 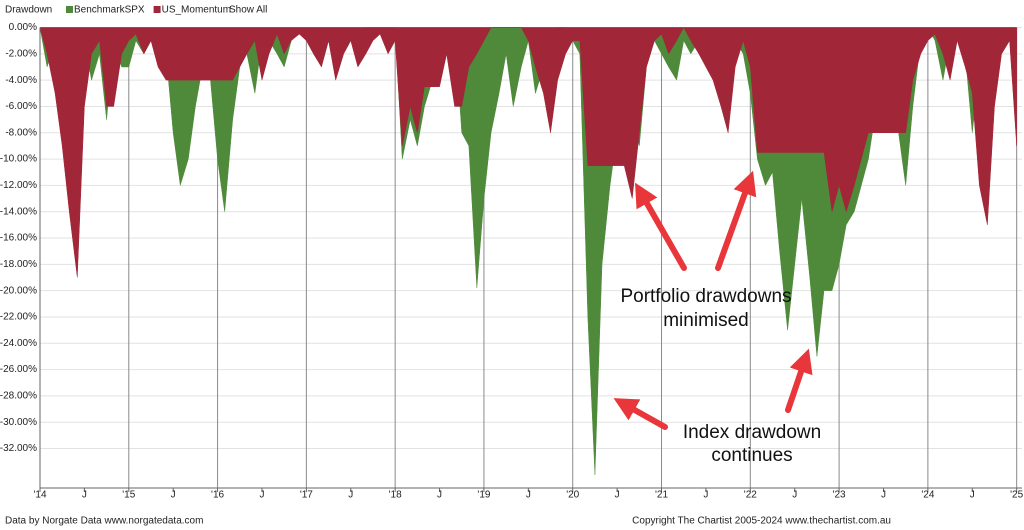 What do you see at coordinates (104, 521) in the screenshot?
I see `credit: Data by Norgate Data www.norgatedata.com` at bounding box center [104, 521].